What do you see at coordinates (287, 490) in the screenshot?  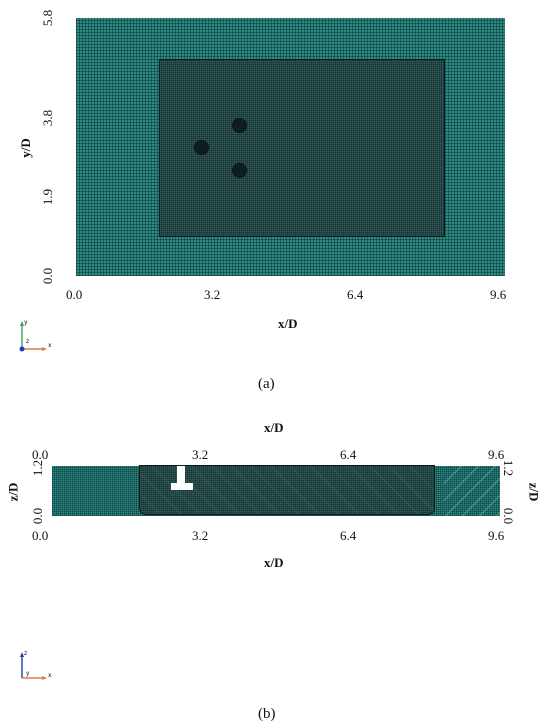 I see `refined-mesh-region-b` at bounding box center [287, 490].